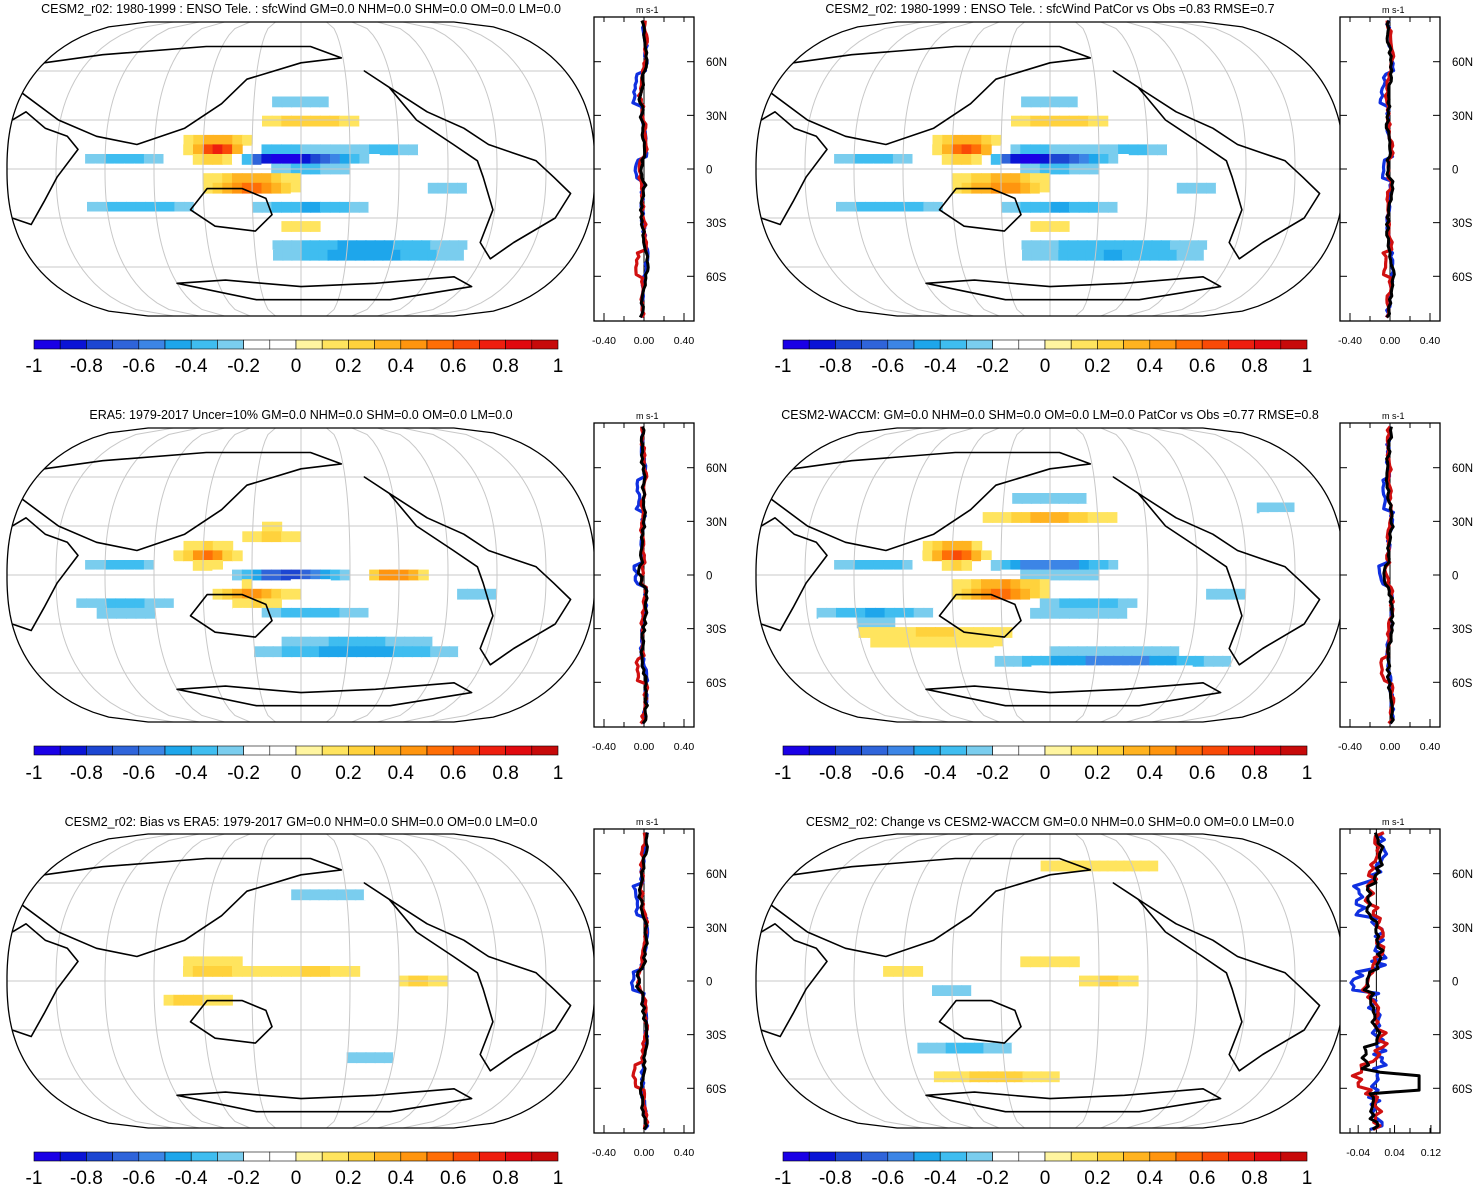 The width and height of the screenshot is (1483, 1187). I want to click on colorbar-label: 0.4, so click(1150, 773).